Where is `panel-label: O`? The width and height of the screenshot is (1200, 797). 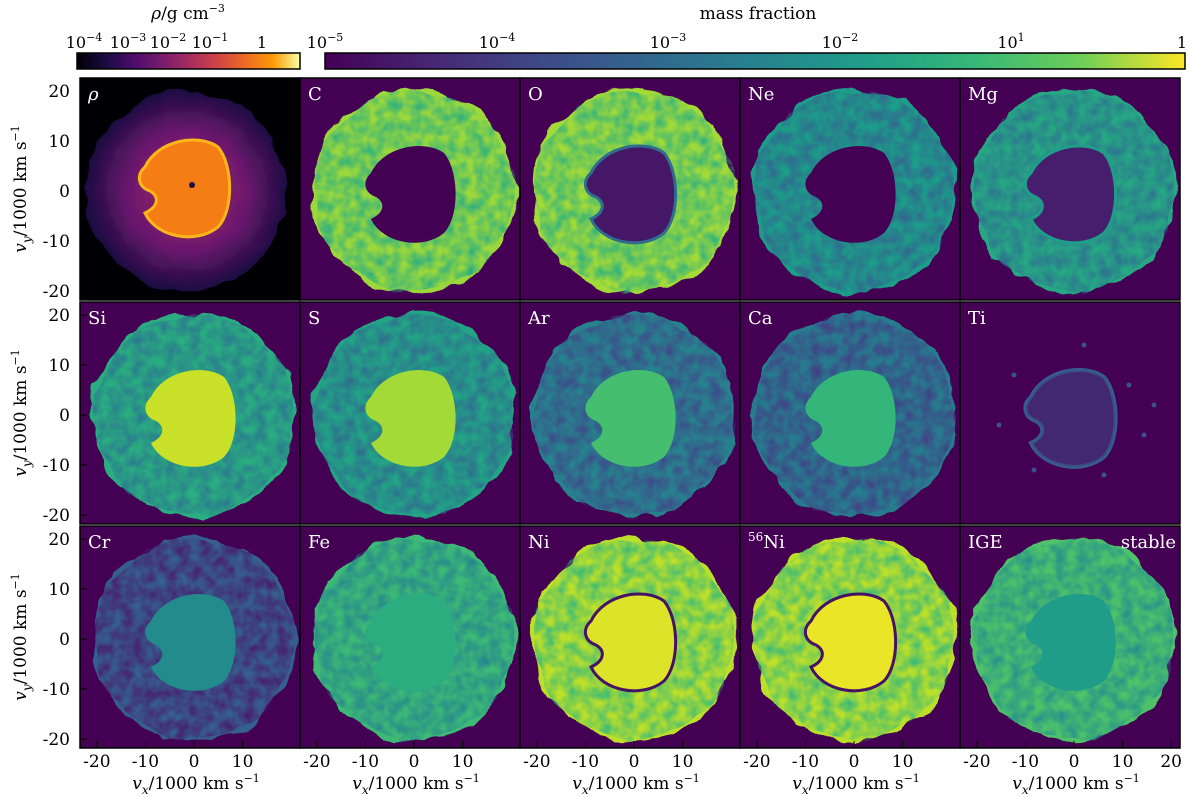
panel-label: O is located at coordinates (535, 94).